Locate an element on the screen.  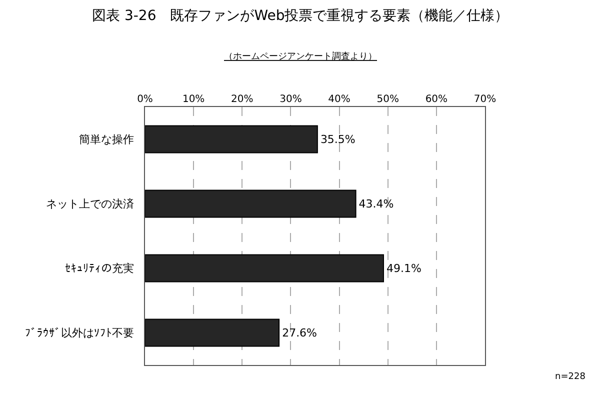
text: n=228 is located at coordinates (570, 377).